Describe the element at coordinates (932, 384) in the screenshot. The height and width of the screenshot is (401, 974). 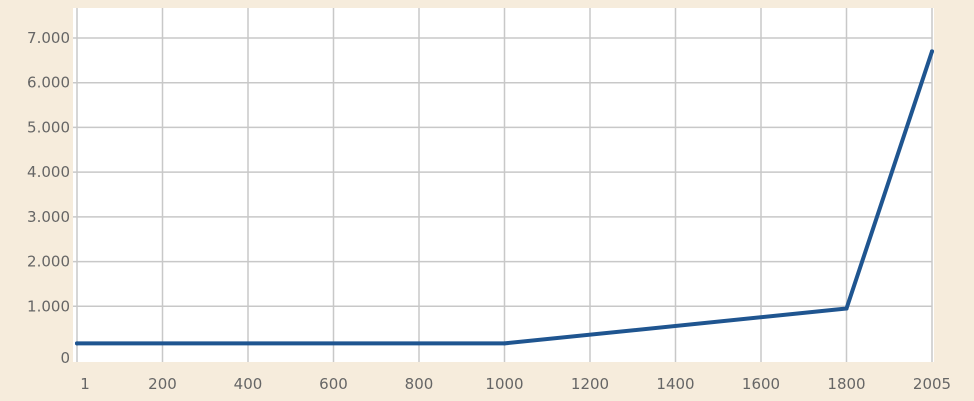
I see `x-tick-label: 2005` at that location.